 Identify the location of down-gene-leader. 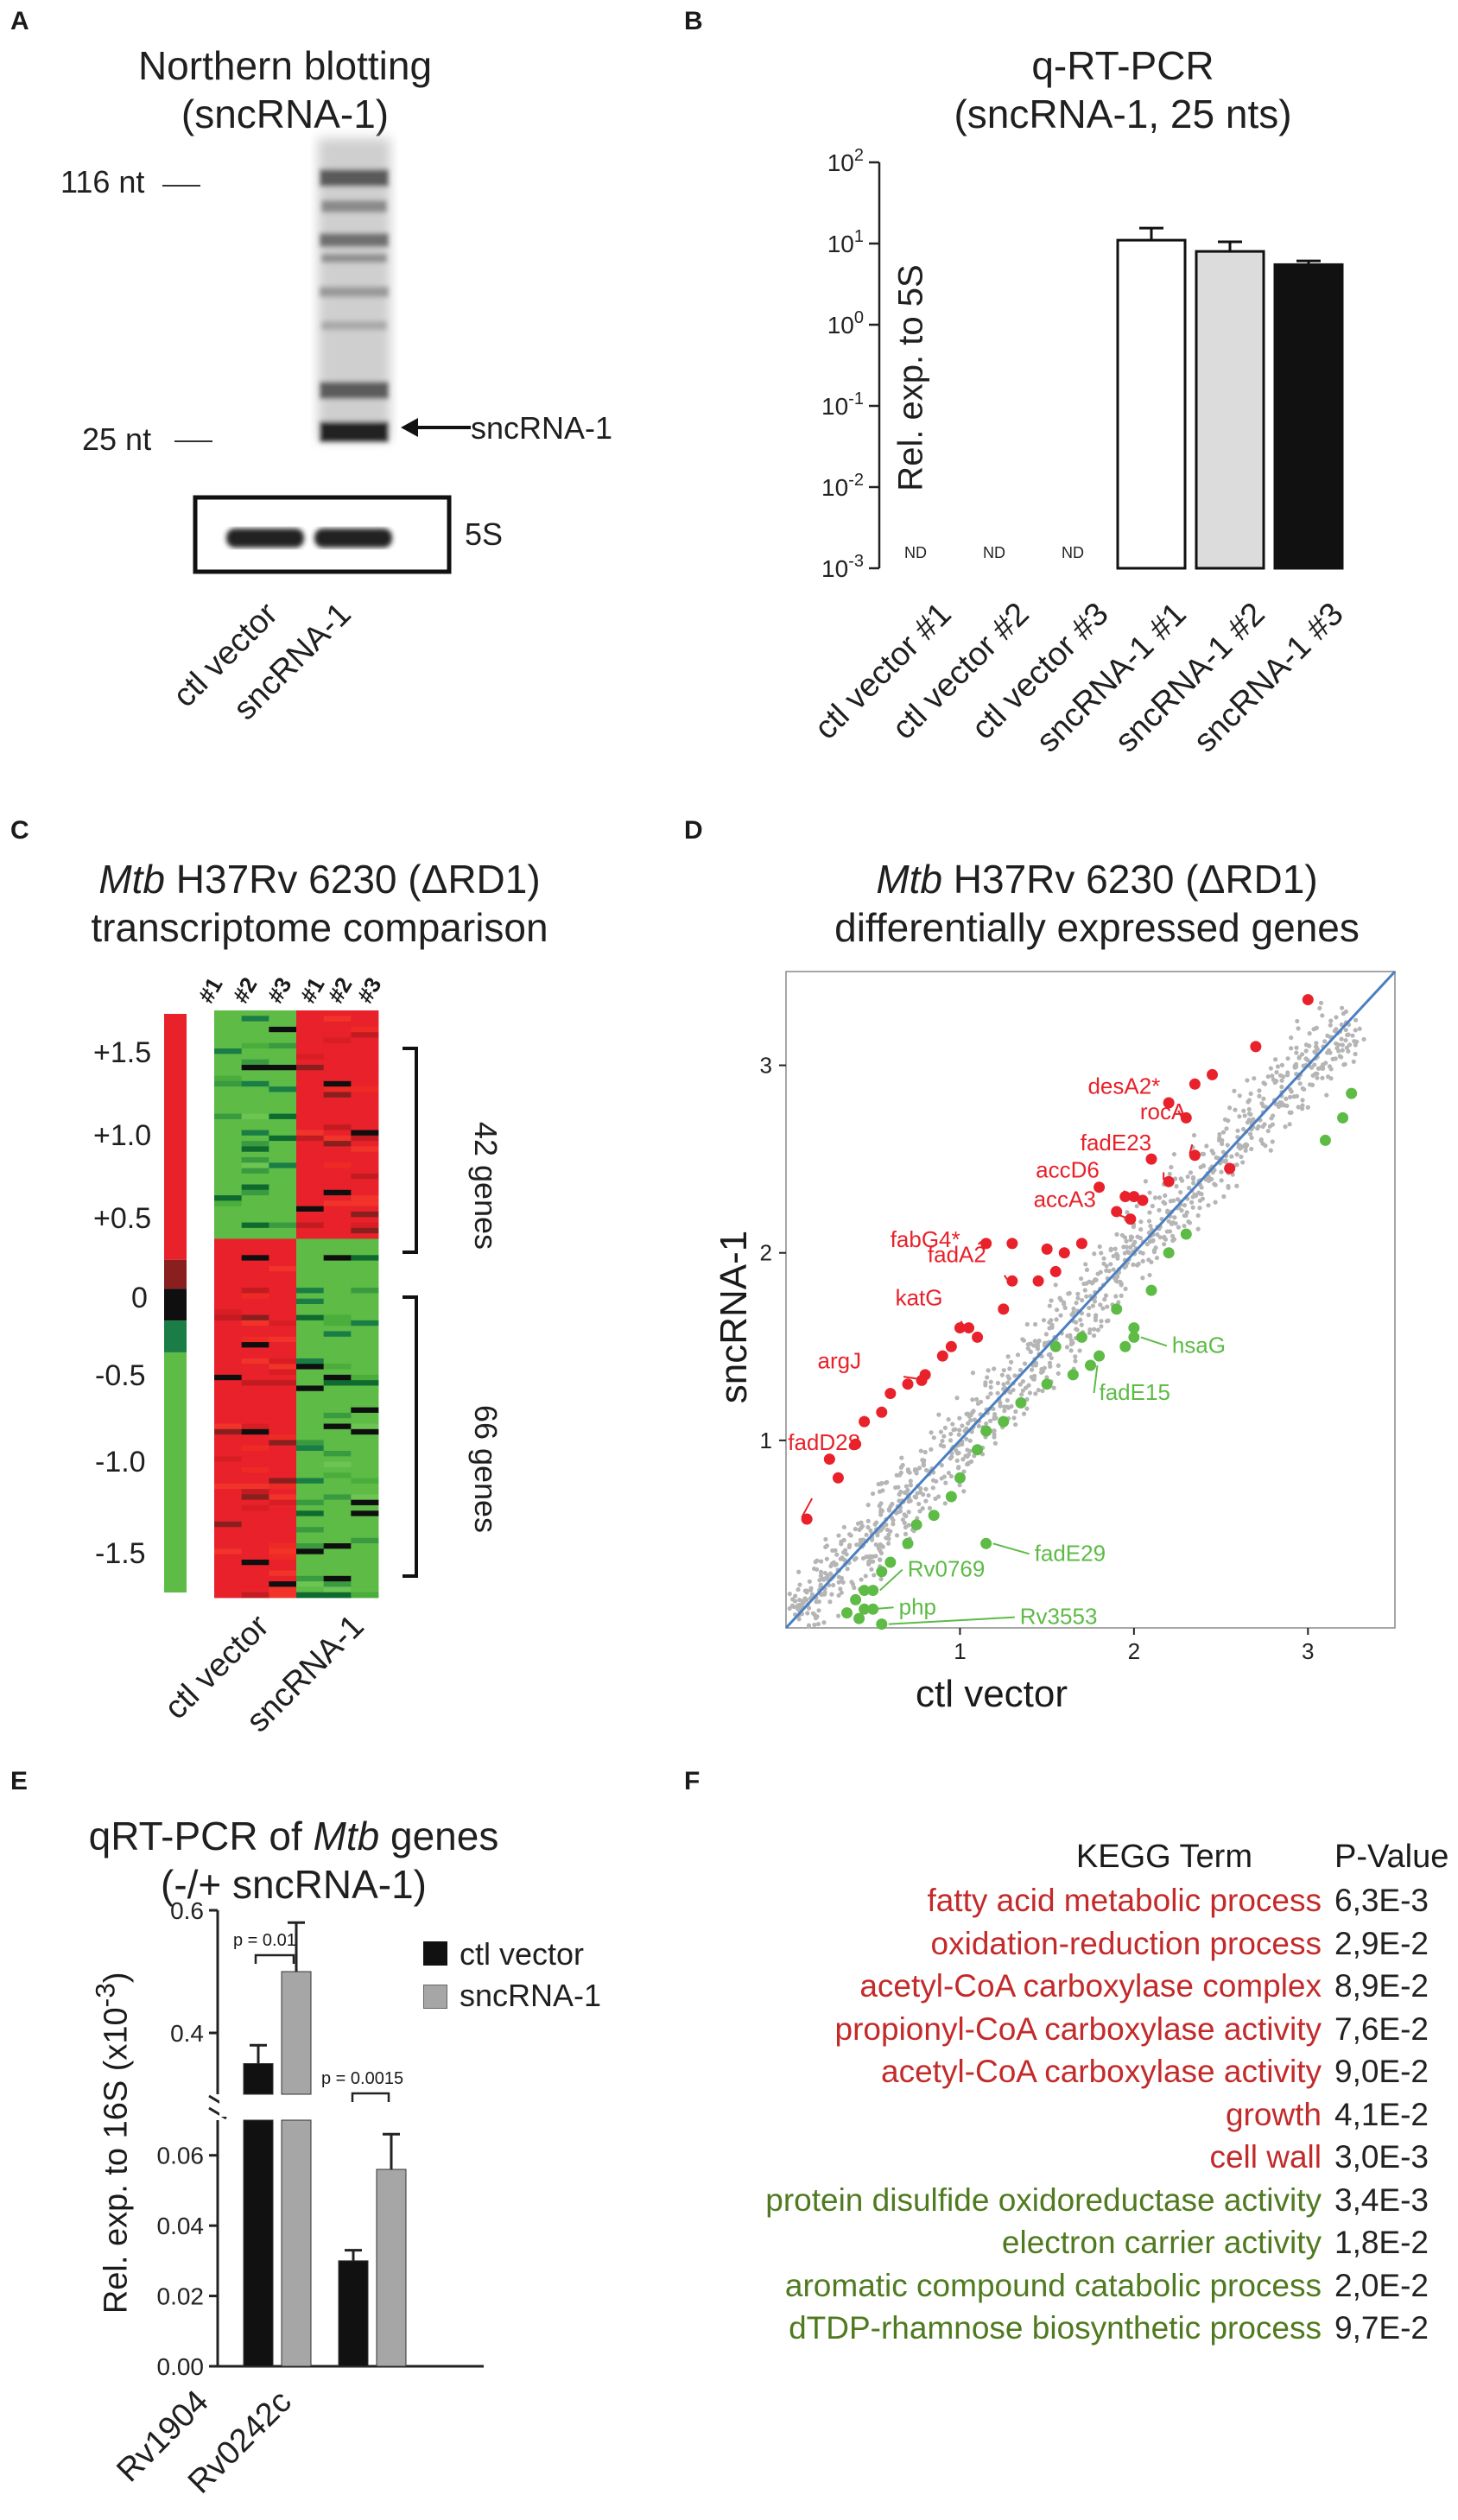
(891, 1580).